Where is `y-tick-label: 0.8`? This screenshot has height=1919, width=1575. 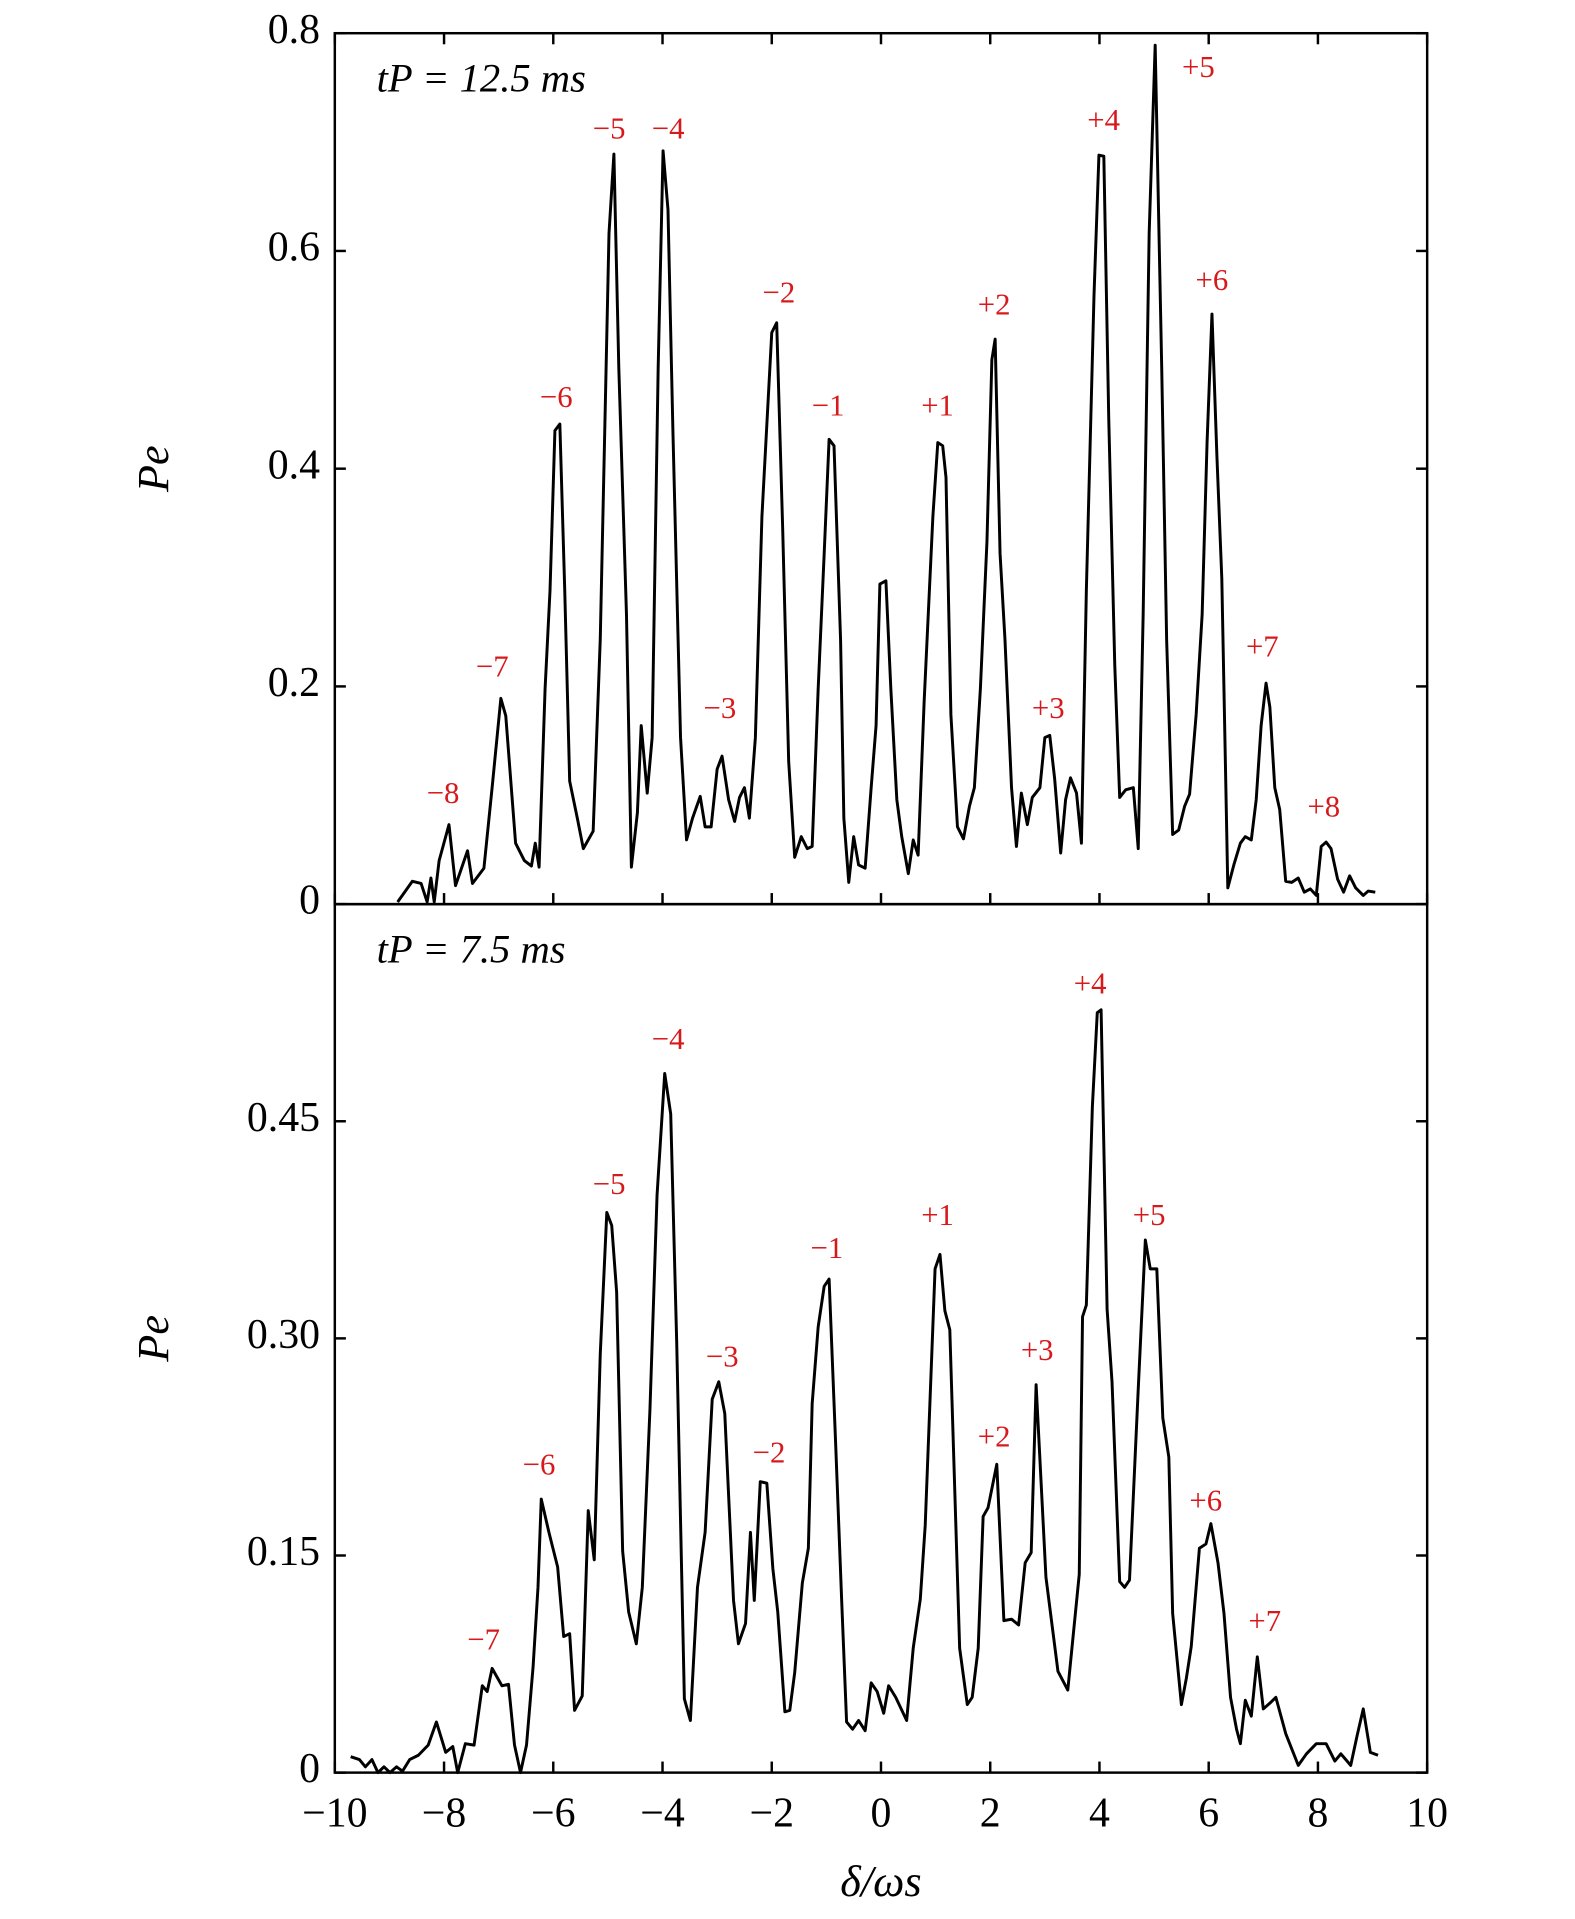 y-tick-label: 0.8 is located at coordinates (294, 30).